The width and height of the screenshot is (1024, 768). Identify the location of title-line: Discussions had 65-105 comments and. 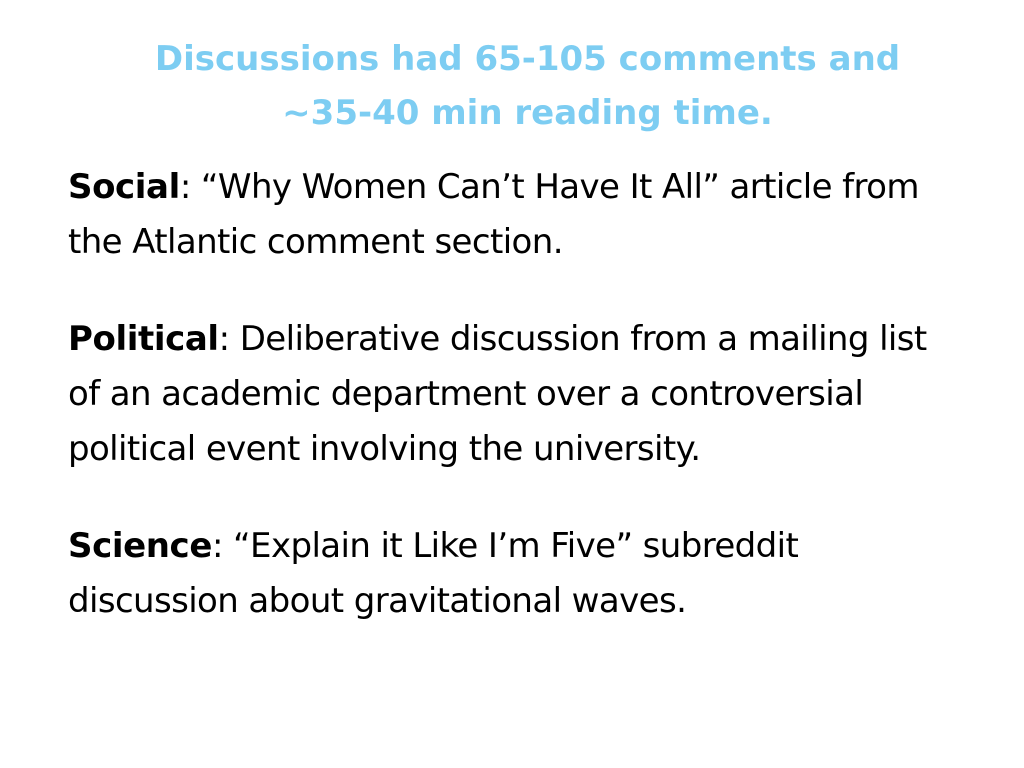
(527, 59).